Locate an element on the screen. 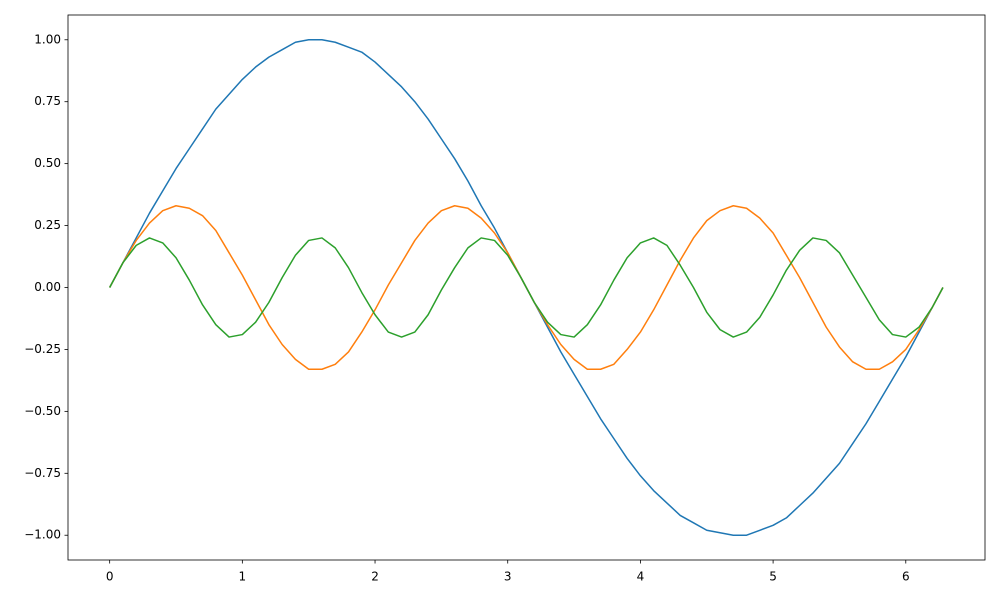 The image size is (1000, 600). y-tick-label: −0.75 is located at coordinates (42, 473).